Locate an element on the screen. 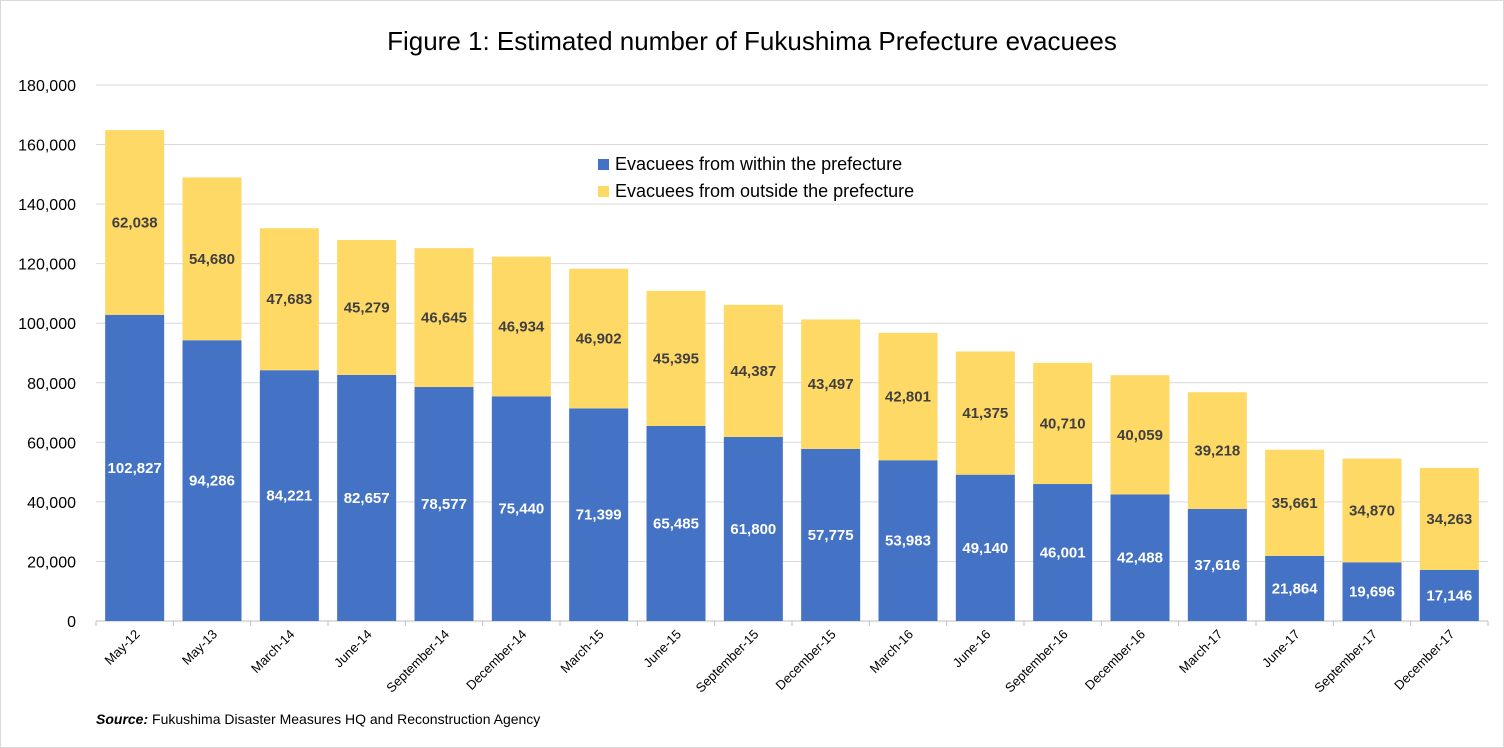 This screenshot has height=748, width=1504. data-label-outside: 41,375 is located at coordinates (985, 413).